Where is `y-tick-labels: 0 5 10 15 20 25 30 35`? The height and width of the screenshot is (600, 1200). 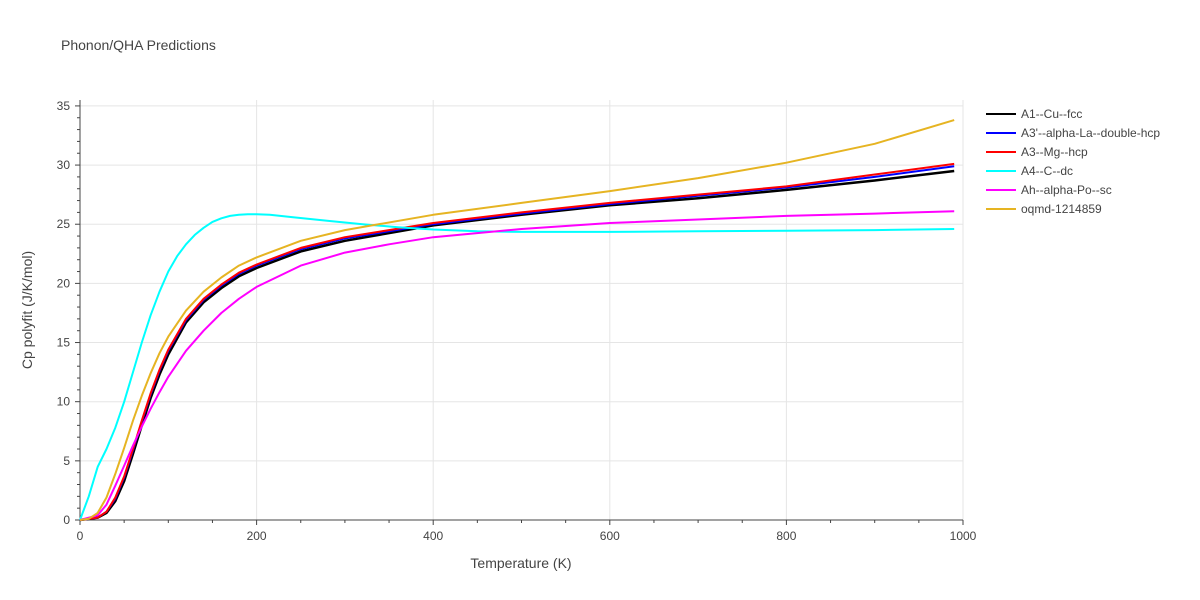 y-tick-labels: 0 5 10 15 20 25 30 35 is located at coordinates (64, 313).